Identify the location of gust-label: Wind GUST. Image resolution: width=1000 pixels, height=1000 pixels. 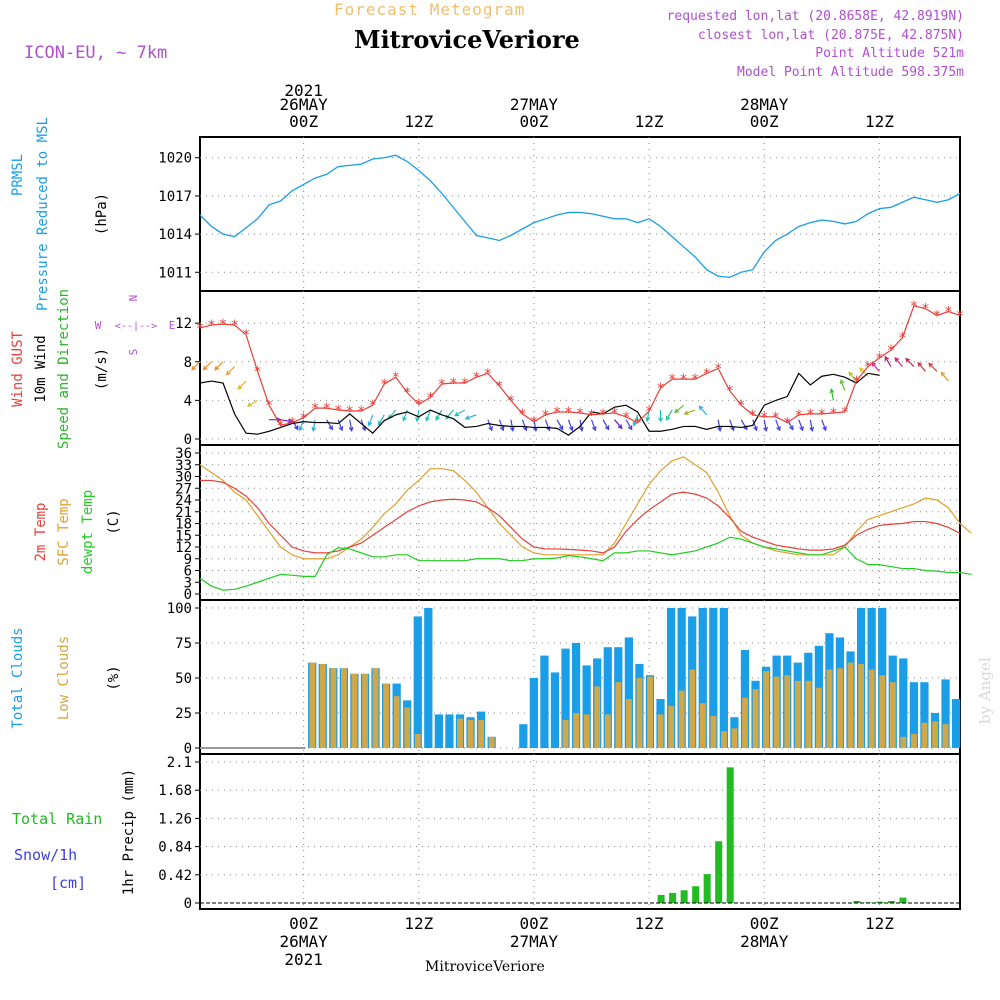
(18, 369).